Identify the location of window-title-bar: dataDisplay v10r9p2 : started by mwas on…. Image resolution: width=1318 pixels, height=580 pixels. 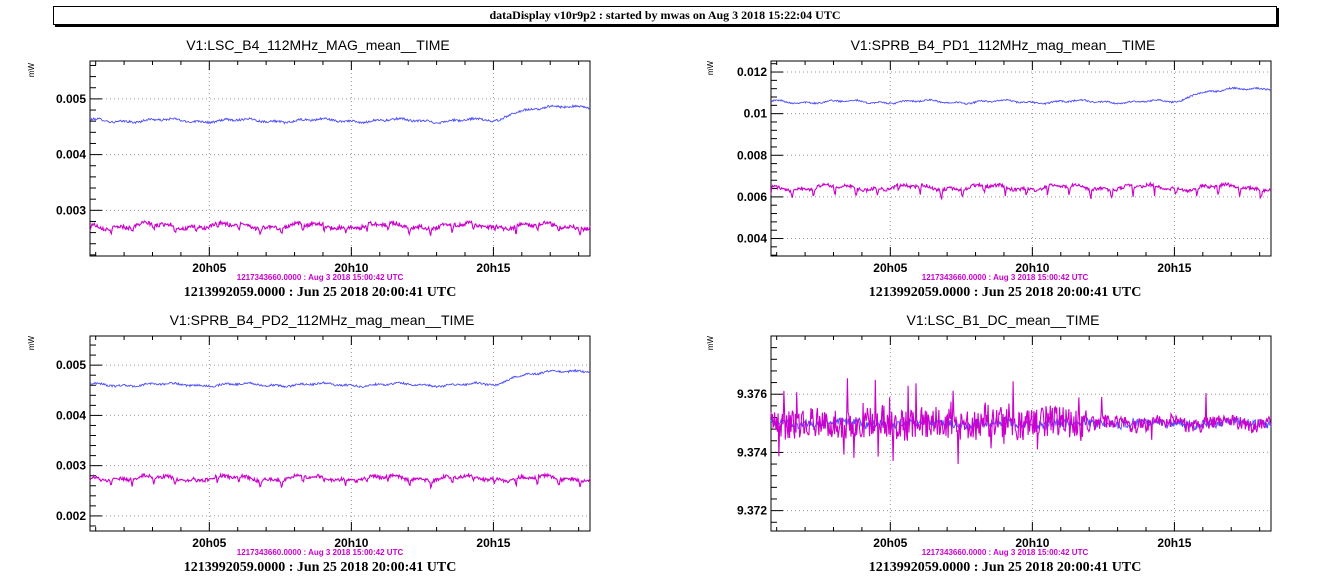
(665, 15).